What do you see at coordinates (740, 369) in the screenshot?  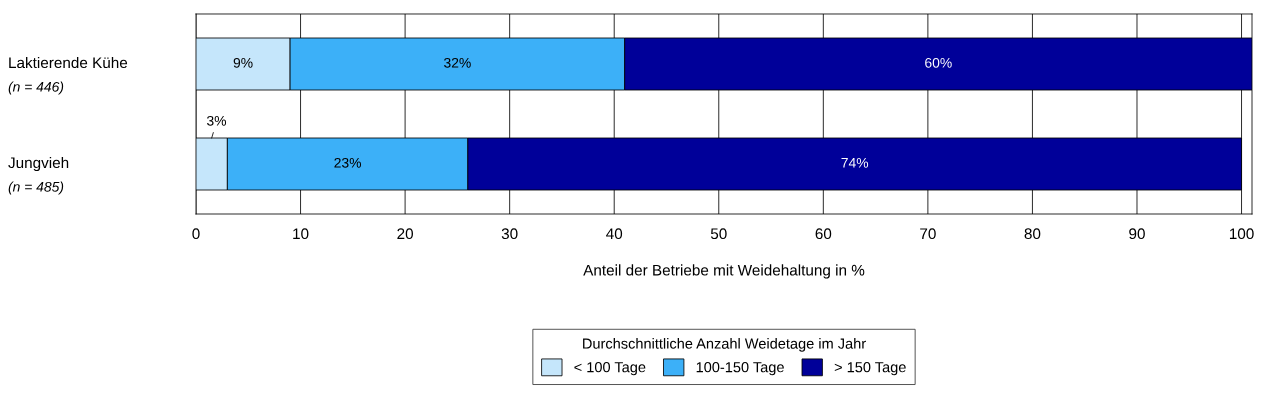 I see `legend-label: 100-150 Tage` at bounding box center [740, 369].